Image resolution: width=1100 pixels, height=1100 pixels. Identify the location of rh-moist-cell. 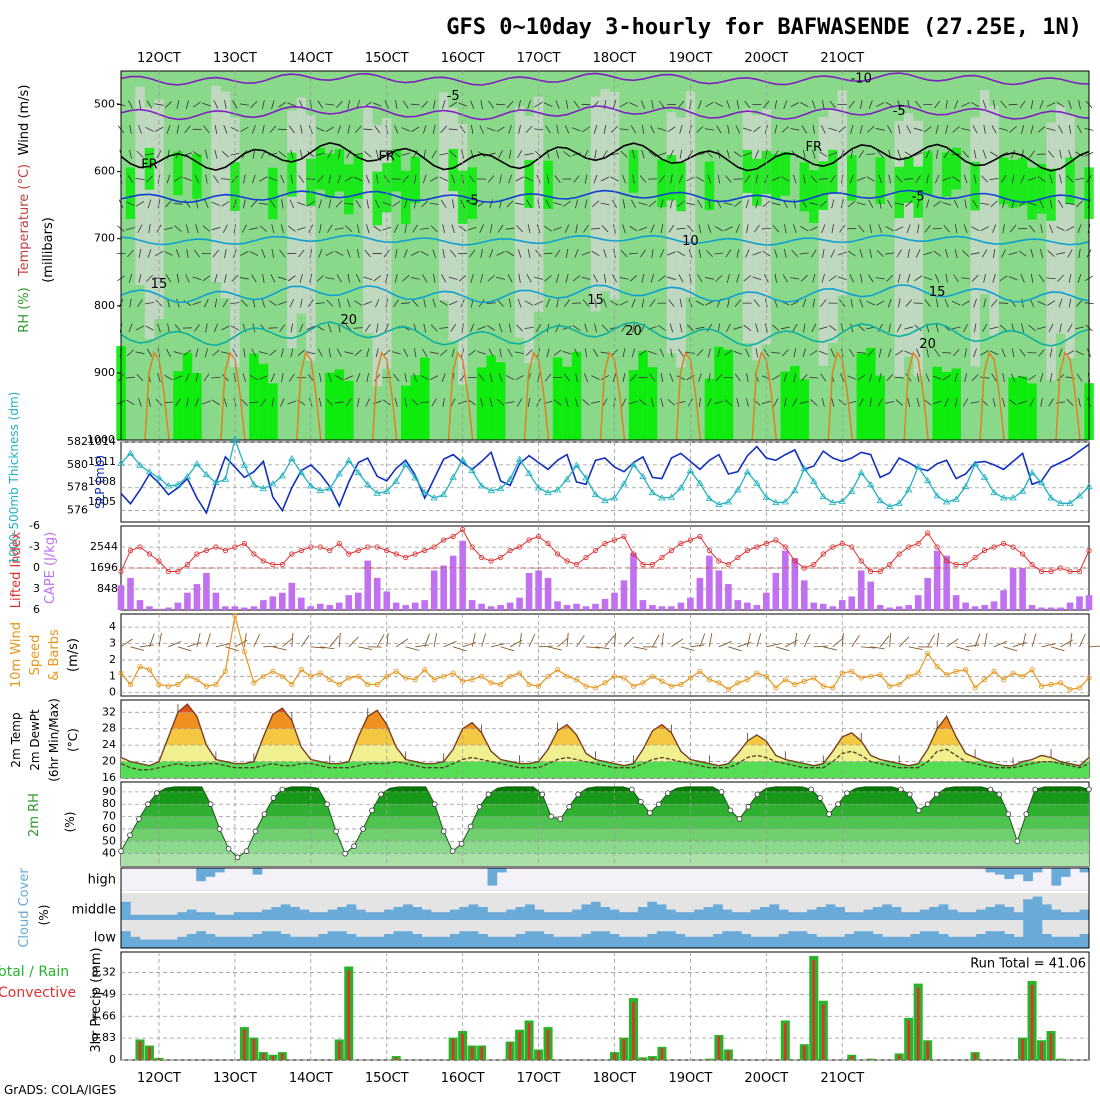
(1022, 182).